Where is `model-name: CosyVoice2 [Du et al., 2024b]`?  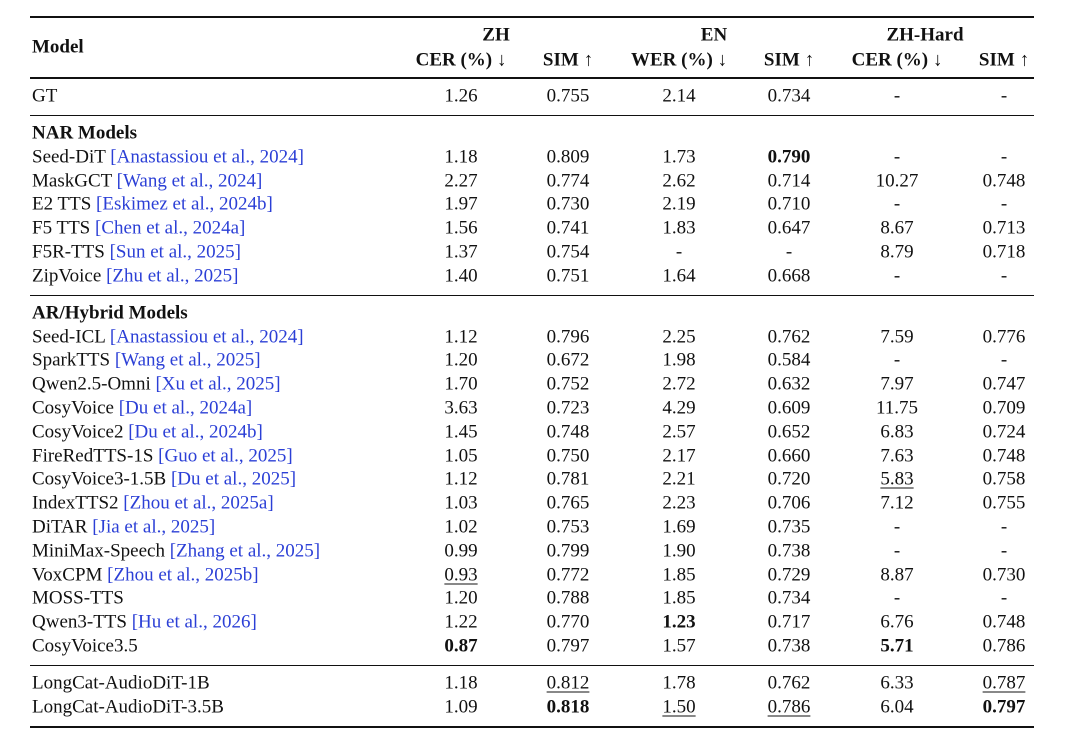 model-name: CosyVoice2 [Du et al., 2024b] is located at coordinates (147, 431).